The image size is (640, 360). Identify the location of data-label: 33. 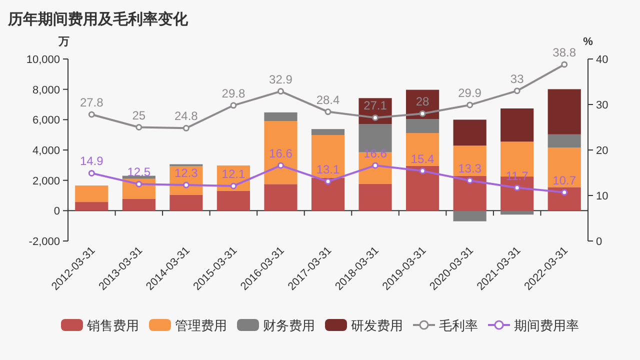
(517, 79).